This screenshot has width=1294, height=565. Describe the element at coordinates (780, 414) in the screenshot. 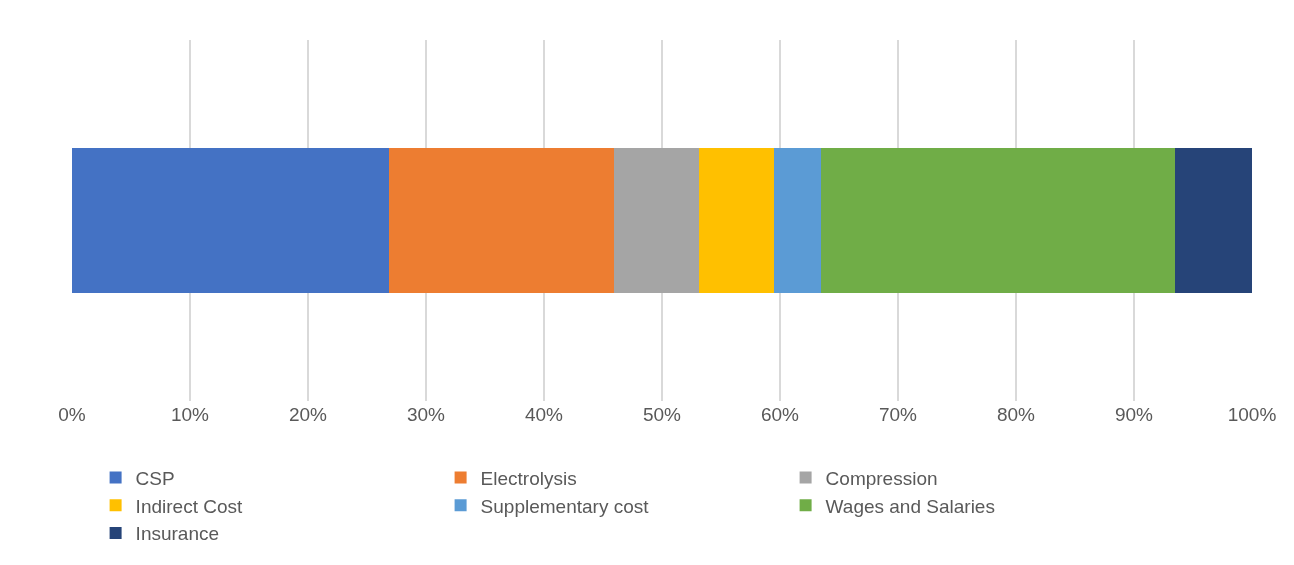

I see `x-tick-label: 60%` at that location.